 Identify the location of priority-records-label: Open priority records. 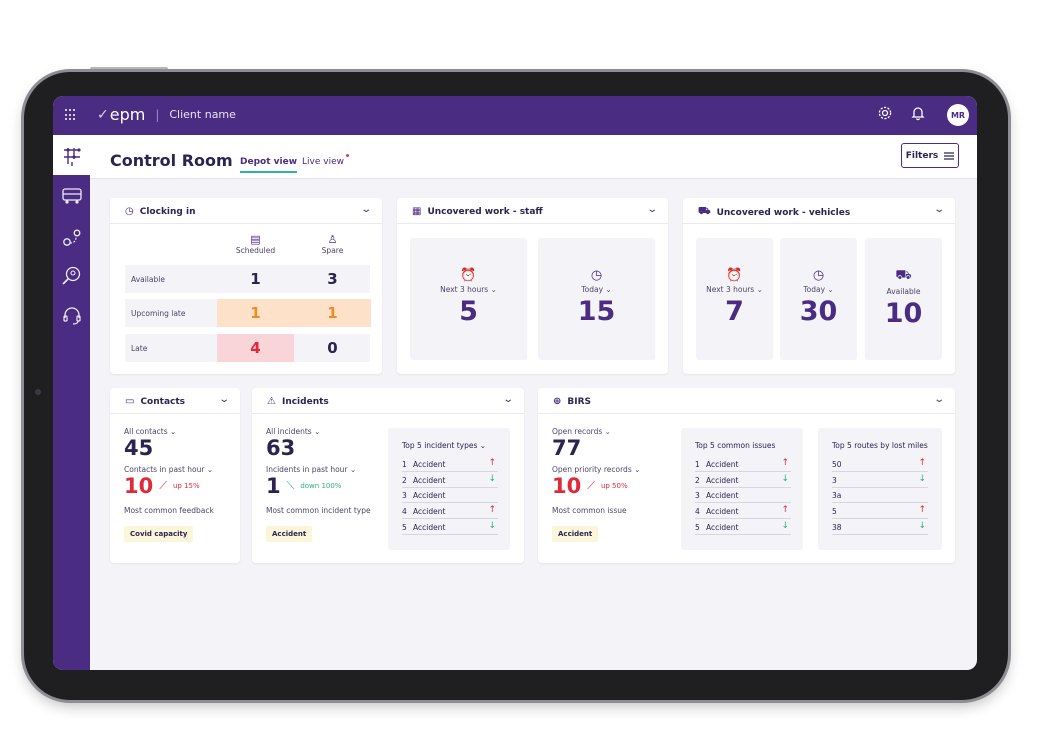
(592, 469).